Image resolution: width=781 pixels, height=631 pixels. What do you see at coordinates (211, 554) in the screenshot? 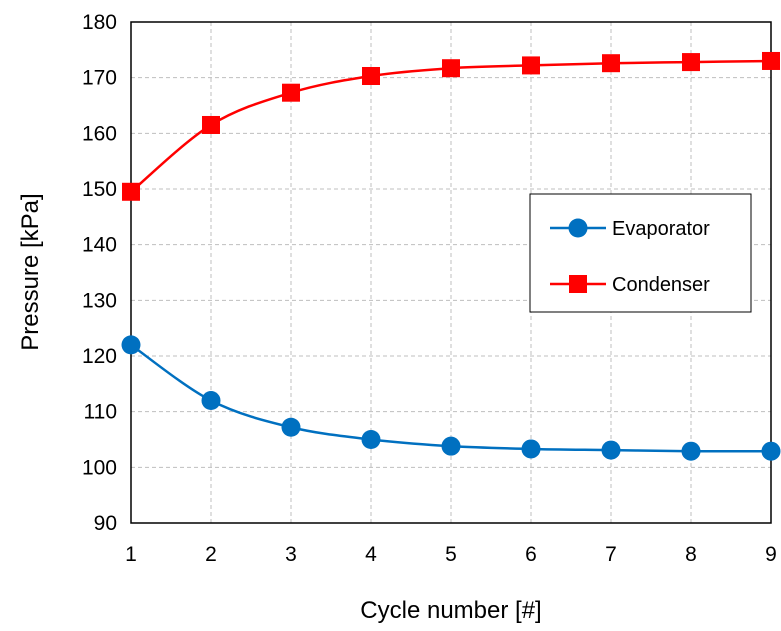
I see `x-tick-label: 2` at bounding box center [211, 554].